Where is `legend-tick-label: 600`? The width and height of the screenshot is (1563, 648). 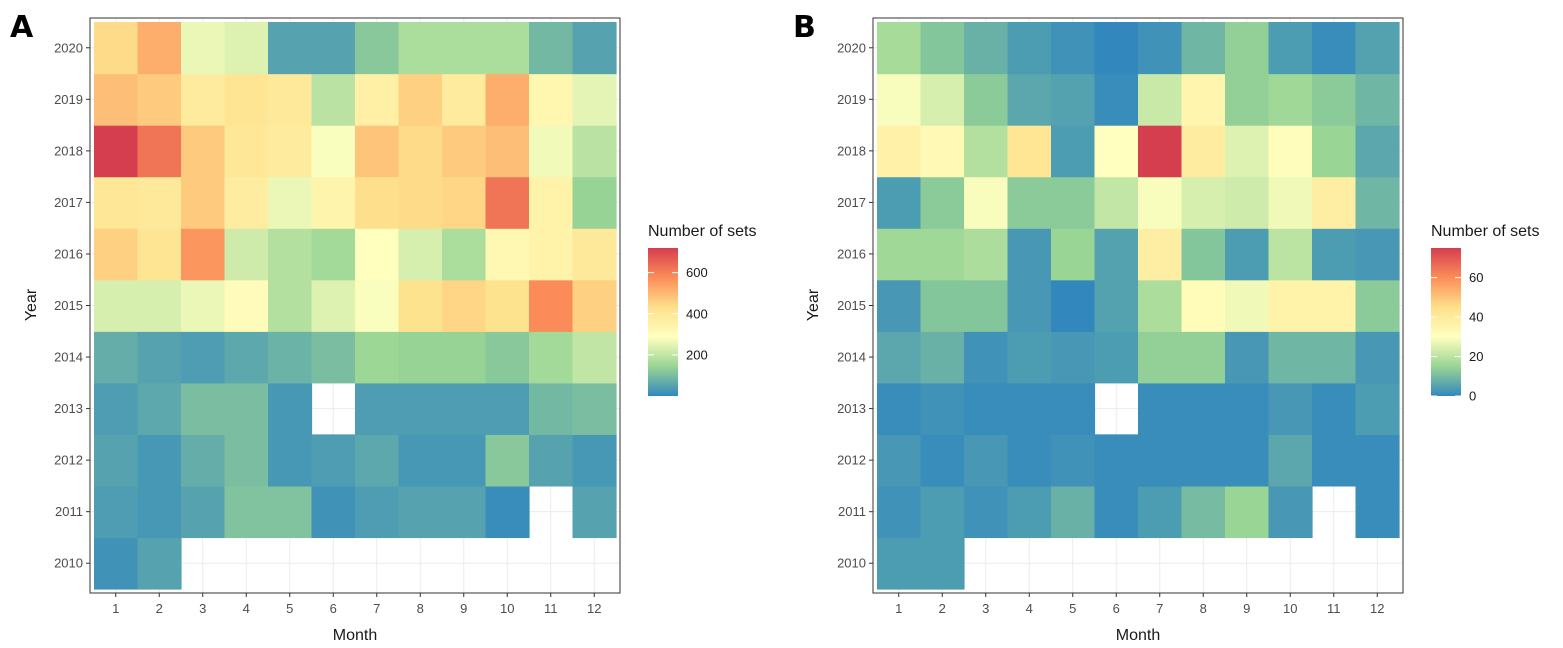 legend-tick-label: 600 is located at coordinates (697, 272).